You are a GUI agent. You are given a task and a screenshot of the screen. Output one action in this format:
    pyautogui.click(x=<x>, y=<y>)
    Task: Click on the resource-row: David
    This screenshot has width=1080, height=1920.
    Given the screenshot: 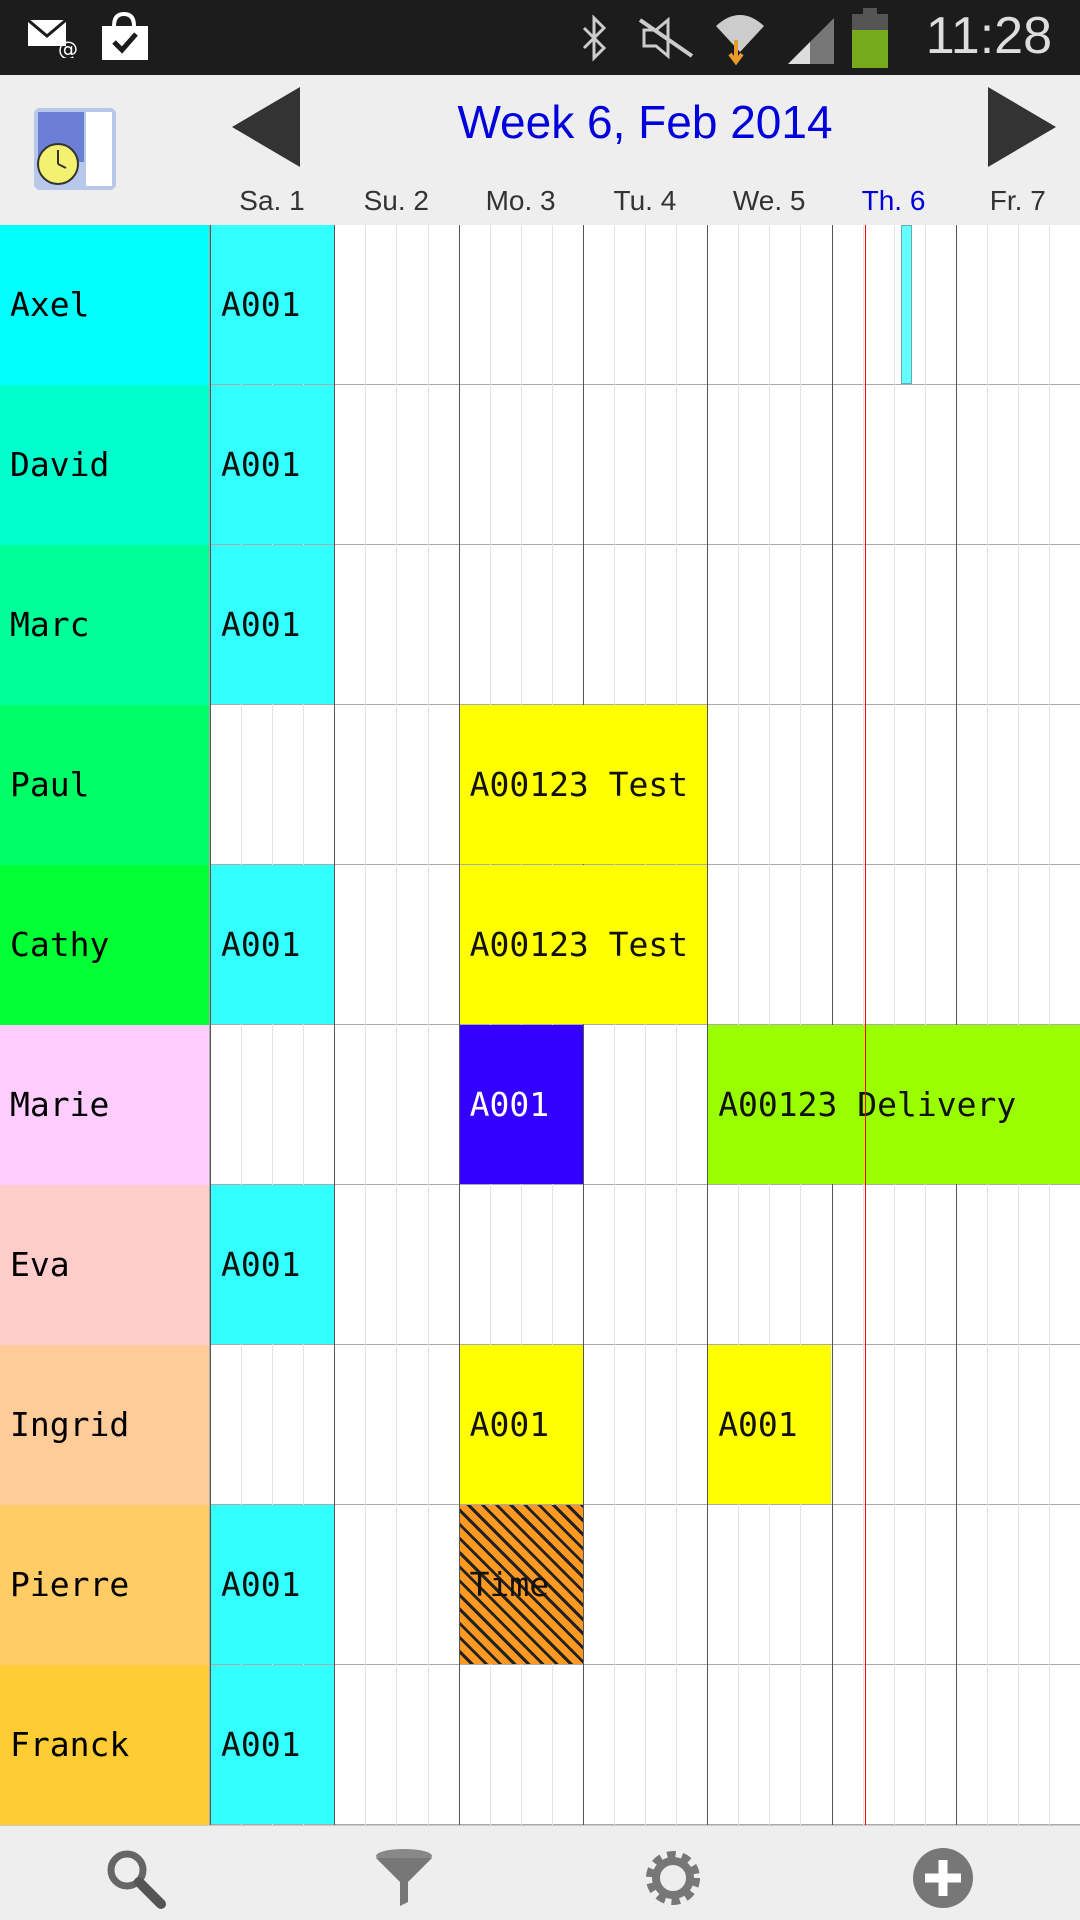 What is the action you would take?
    pyautogui.click(x=540, y=465)
    